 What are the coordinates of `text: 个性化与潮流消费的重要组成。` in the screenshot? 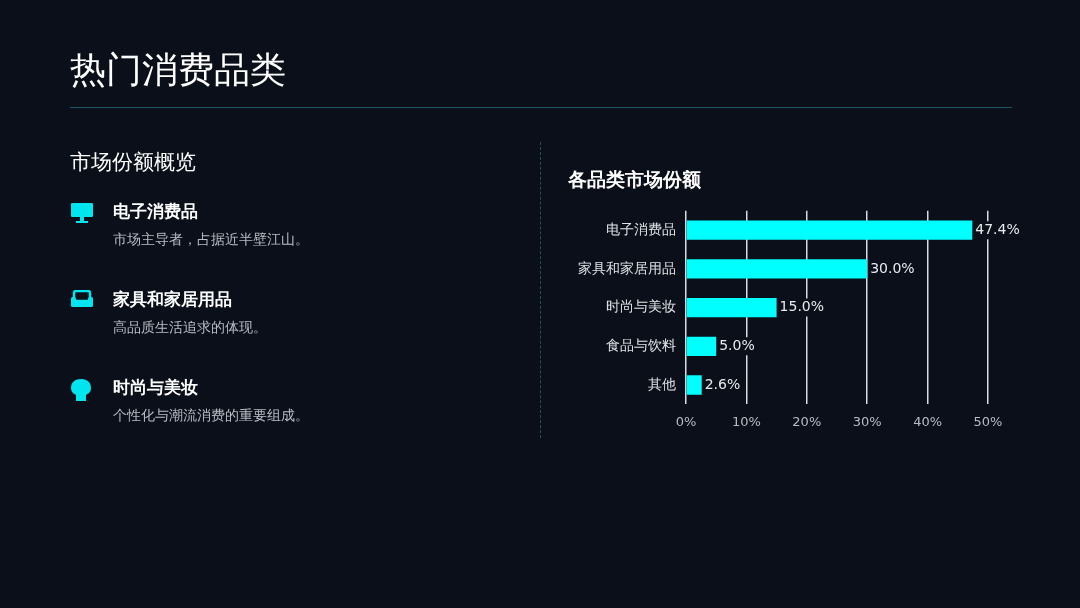 It's located at (211, 416).